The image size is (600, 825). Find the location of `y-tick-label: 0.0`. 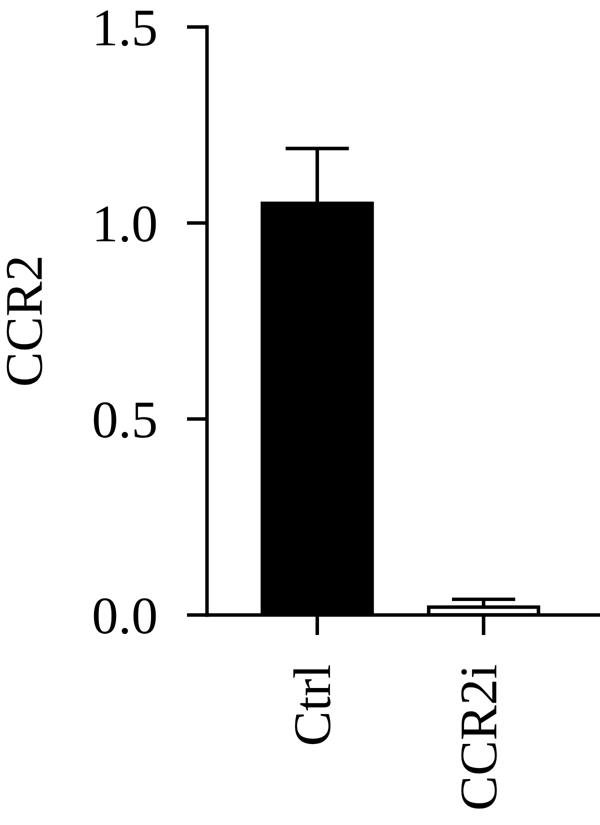

y-tick-label: 0.0 is located at coordinates (125, 616).